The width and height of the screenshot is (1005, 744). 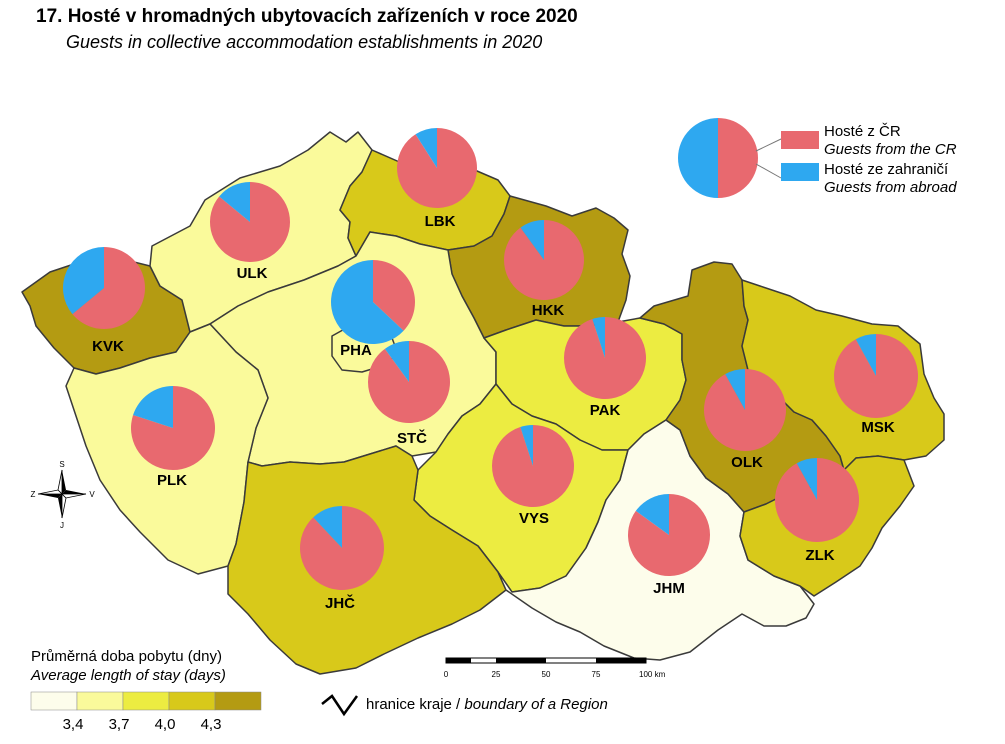 What do you see at coordinates (33, 494) in the screenshot?
I see `compass-w: Z` at bounding box center [33, 494].